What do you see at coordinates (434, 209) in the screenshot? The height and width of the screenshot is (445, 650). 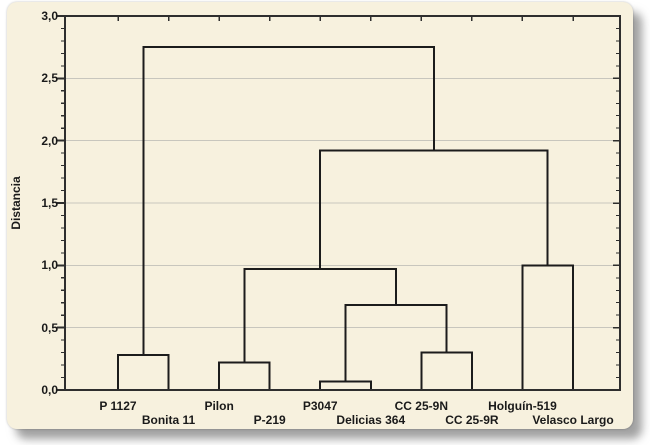 I see `cluster-link-M8` at bounding box center [434, 209].